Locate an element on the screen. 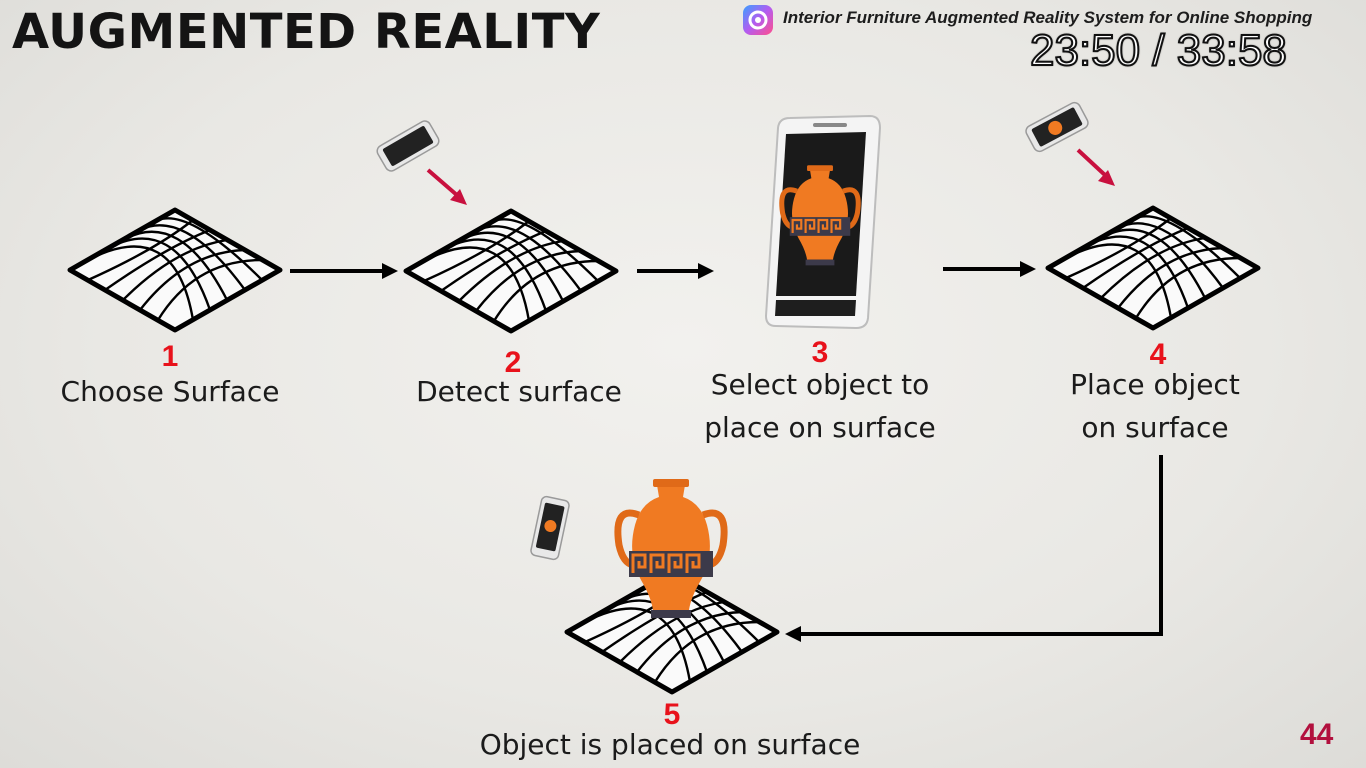 The height and width of the screenshot is (768, 1366). step-4-label-line-1: Place object is located at coordinates (1155, 384).